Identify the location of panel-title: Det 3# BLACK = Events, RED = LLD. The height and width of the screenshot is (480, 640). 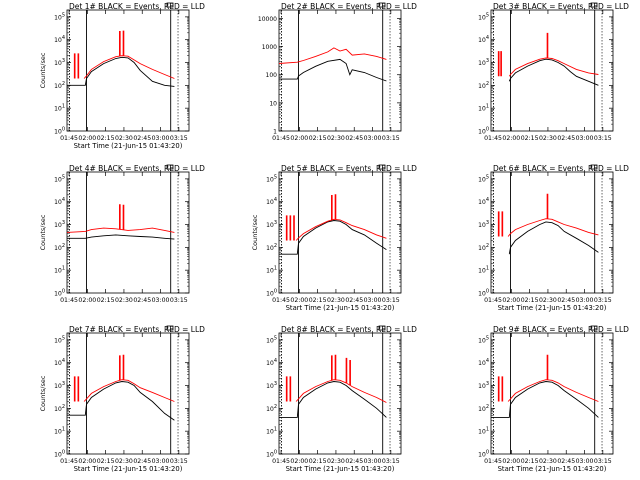
(561, 6).